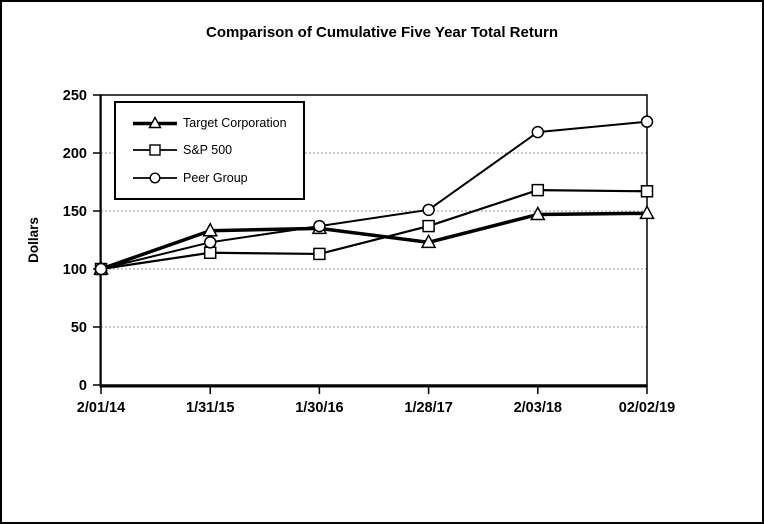  Describe the element at coordinates (155, 178) in the screenshot. I see `circle-marker-icon` at that location.